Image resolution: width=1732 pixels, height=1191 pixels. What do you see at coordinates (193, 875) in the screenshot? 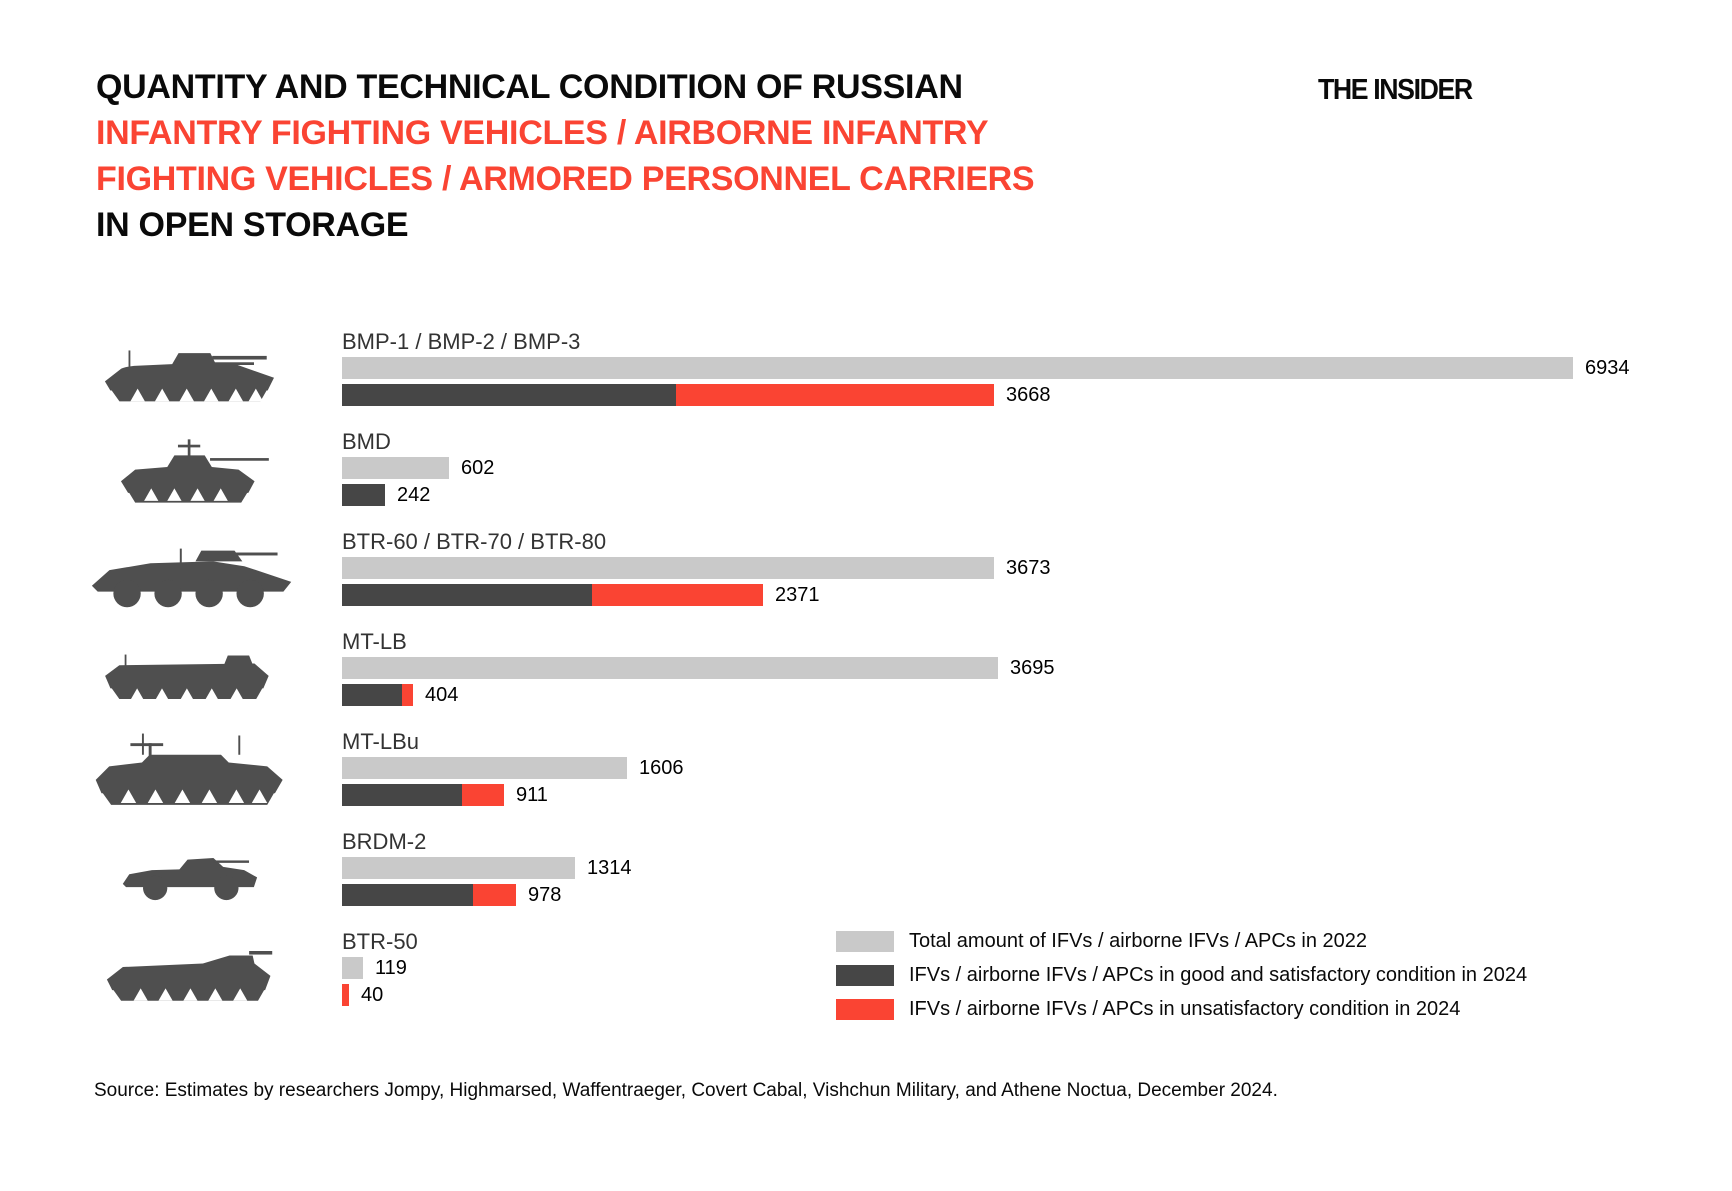
I see `brdm2-silhouette-icon` at bounding box center [193, 875].